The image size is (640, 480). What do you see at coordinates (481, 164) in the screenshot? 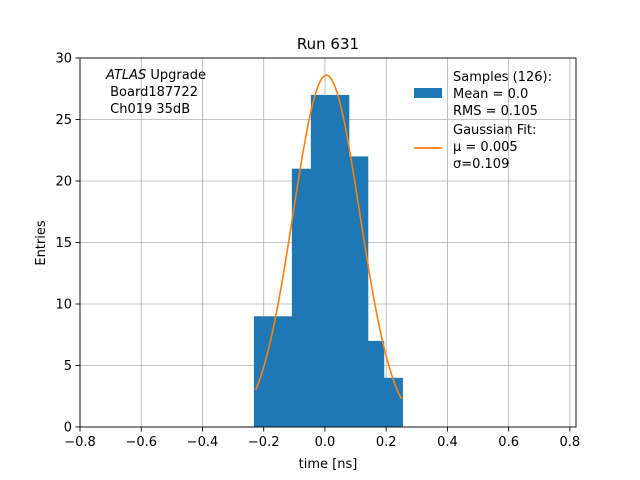
I see `legend-fit-text: σ=0.109` at bounding box center [481, 164].